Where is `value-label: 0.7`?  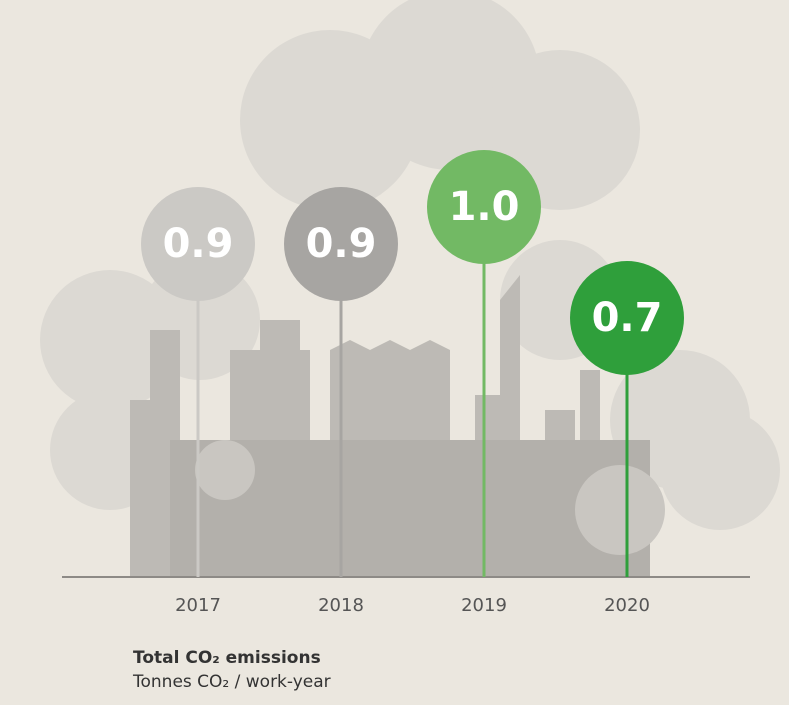 value-label: 0.7 is located at coordinates (627, 318).